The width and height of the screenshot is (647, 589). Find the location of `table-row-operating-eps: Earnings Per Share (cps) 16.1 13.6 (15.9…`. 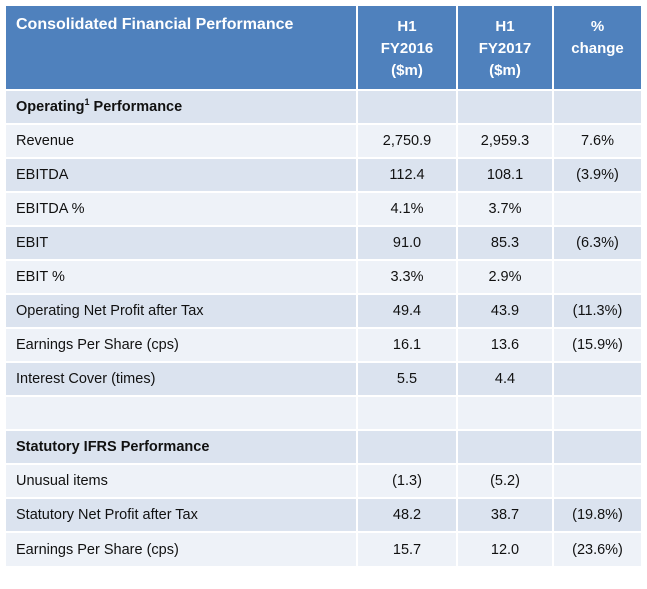

table-row-operating-eps: Earnings Per Share (cps) 16.1 13.6 (15.9… is located at coordinates (323, 344).